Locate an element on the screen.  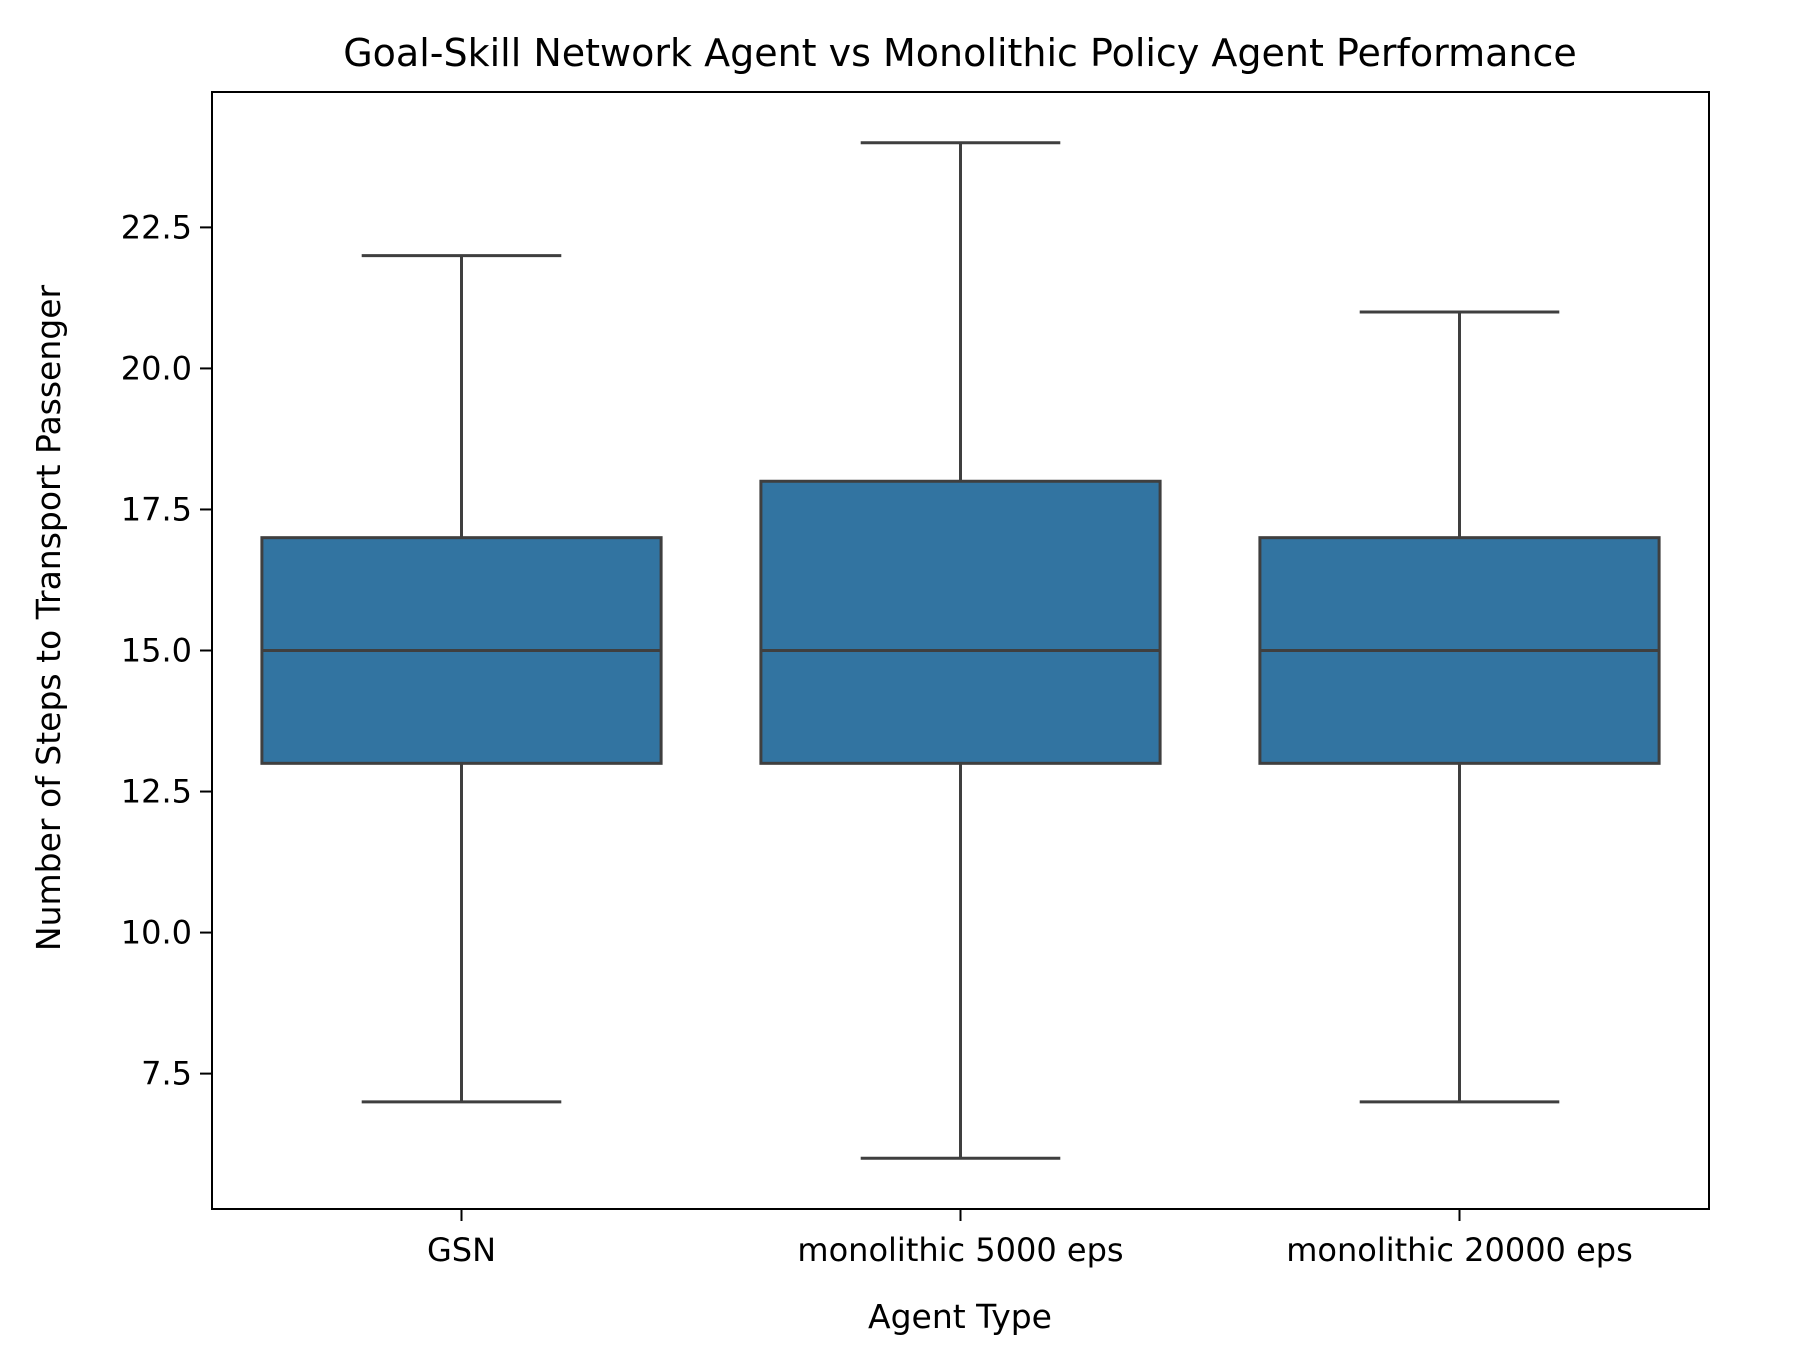
y-tick-label: 12.5 is located at coordinates (156, 792).